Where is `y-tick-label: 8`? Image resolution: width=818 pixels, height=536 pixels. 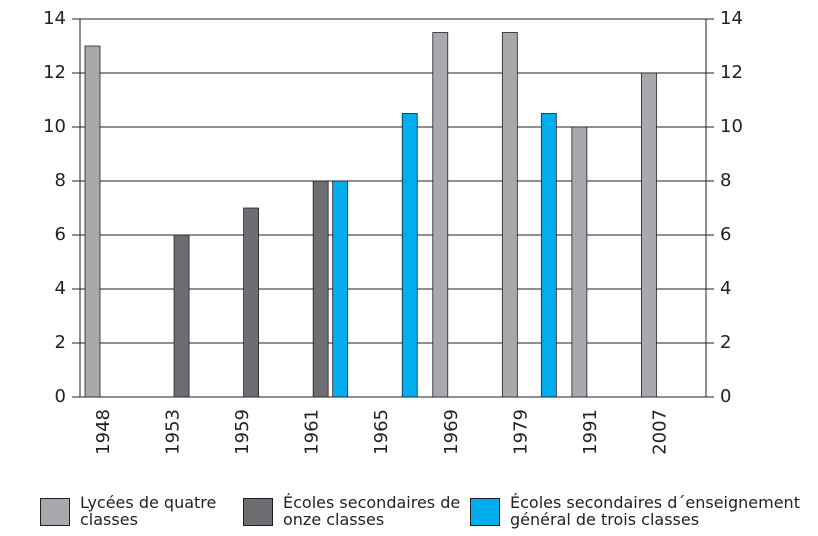
y-tick-label: 8 is located at coordinates (60, 180).